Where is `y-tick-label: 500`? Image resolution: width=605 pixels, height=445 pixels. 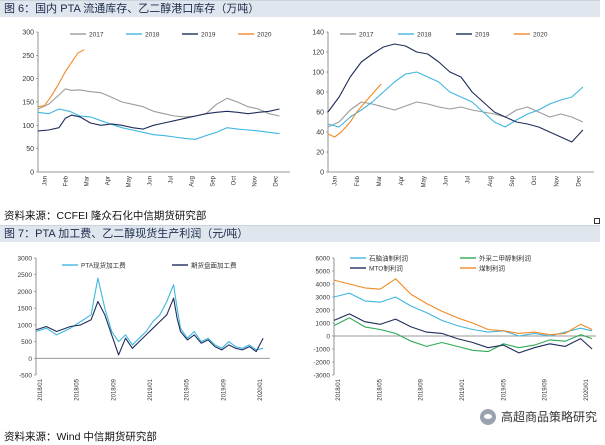 y-tick-label: 500 is located at coordinates (26, 342).